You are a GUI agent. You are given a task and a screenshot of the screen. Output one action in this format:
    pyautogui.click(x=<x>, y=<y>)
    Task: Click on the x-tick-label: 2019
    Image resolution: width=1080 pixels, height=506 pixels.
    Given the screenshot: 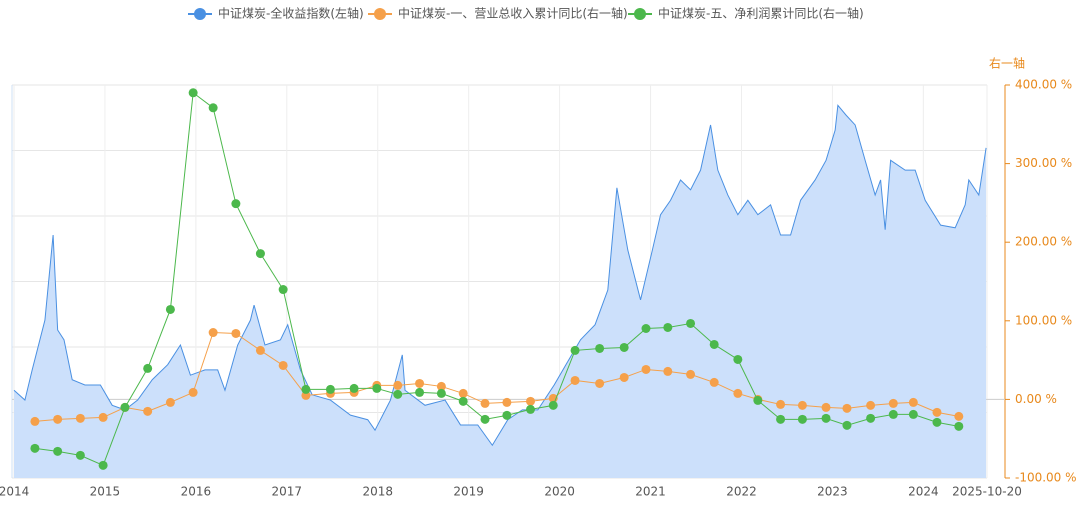 What is the action you would take?
    pyautogui.click(x=468, y=492)
    